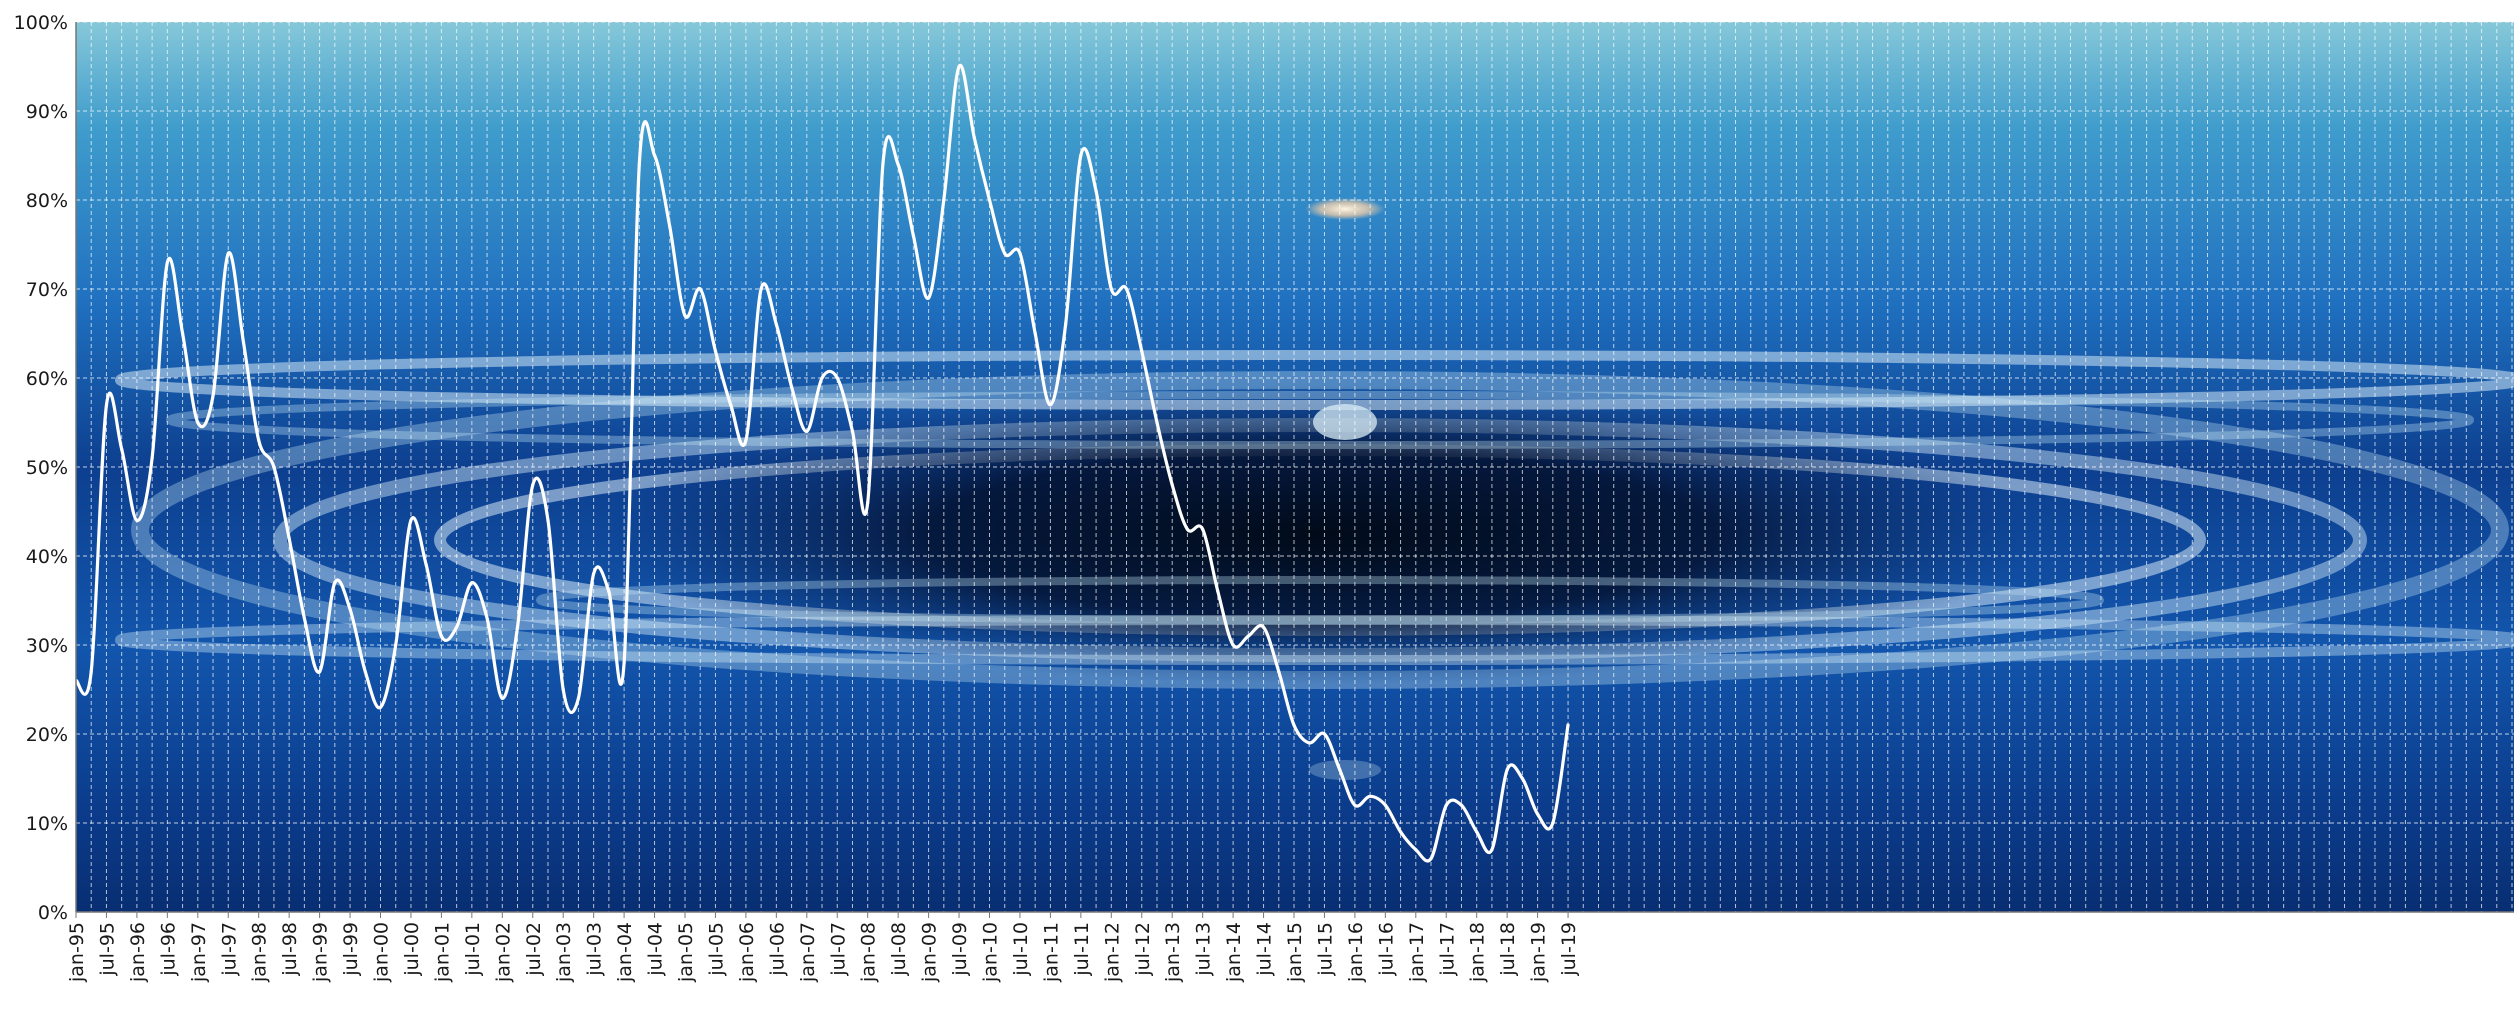  What do you see at coordinates (595, 949) in the screenshot?
I see `x-tick-label: jul-03` at bounding box center [595, 949].